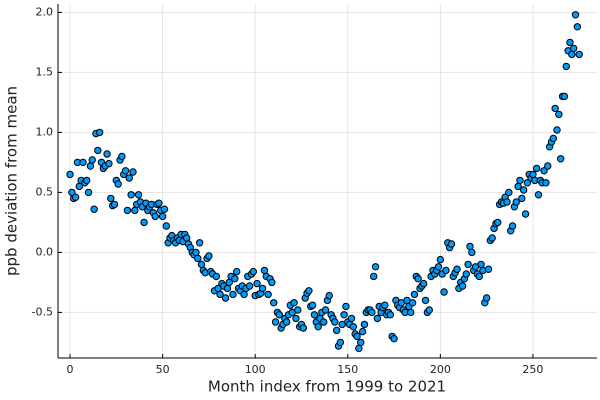  I want to click on y-tick-label: 2.0, so click(45, 11).